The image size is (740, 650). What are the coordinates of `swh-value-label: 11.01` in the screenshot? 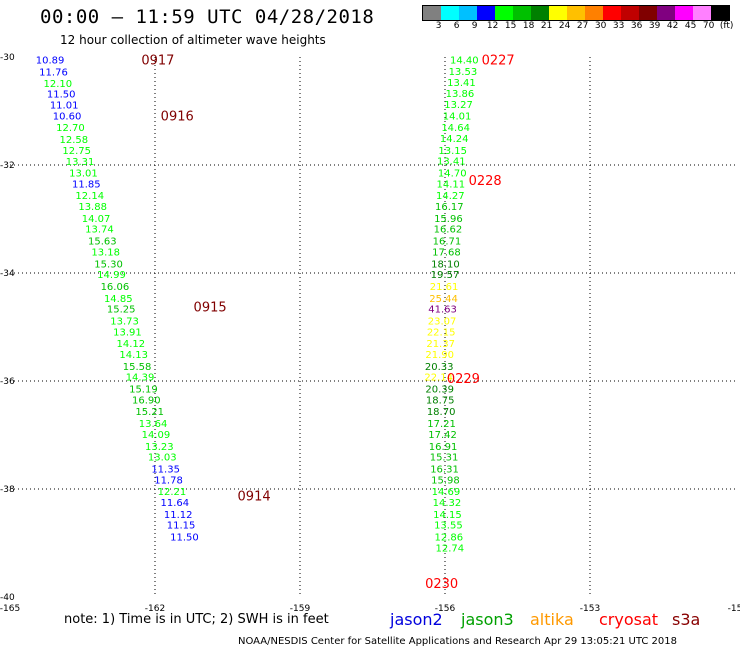 It's located at (64, 106).